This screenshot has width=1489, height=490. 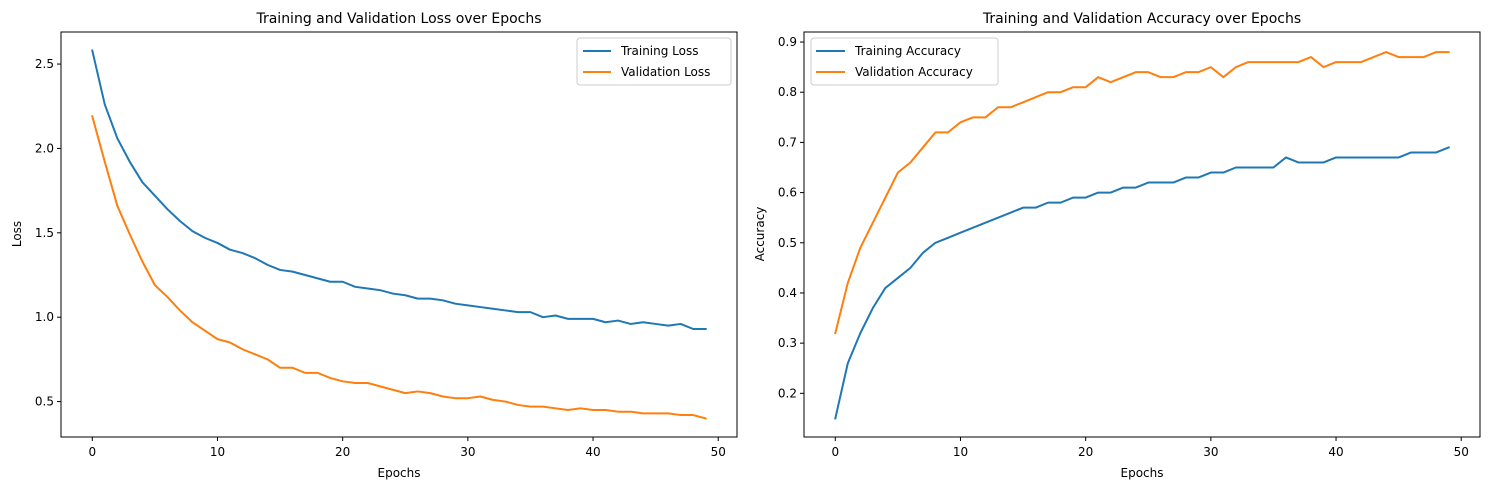 I want to click on loss-x-tick-label: 40, so click(x=592, y=452).